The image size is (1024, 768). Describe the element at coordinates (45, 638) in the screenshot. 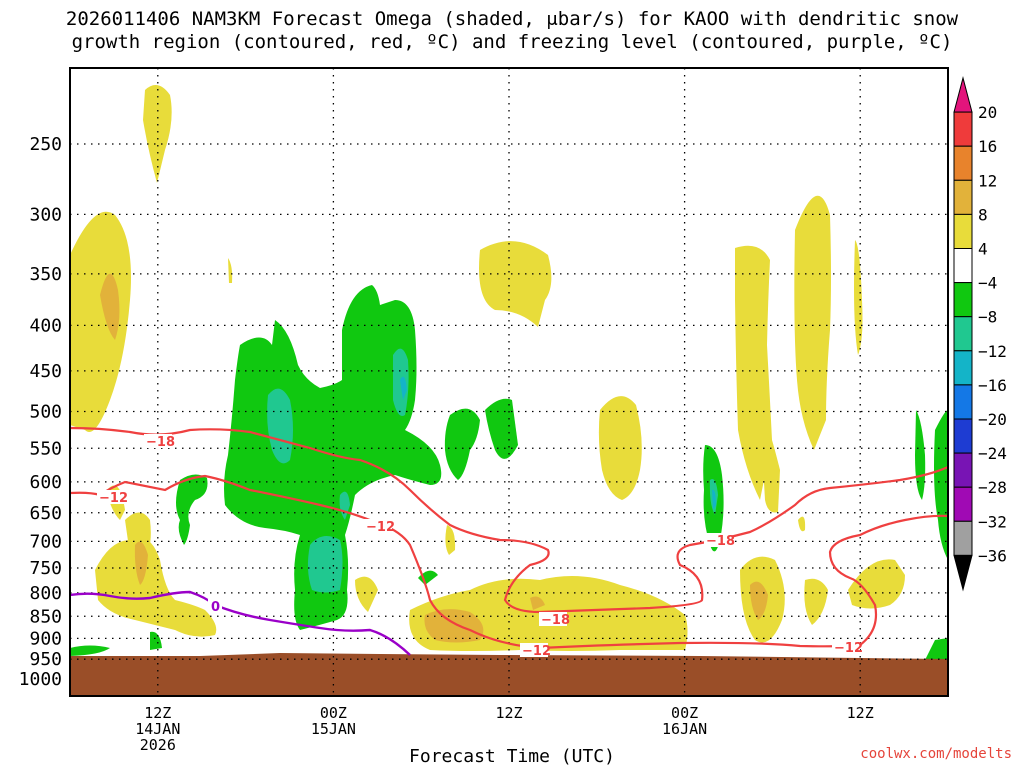

I see `y-tick-label: 900` at that location.